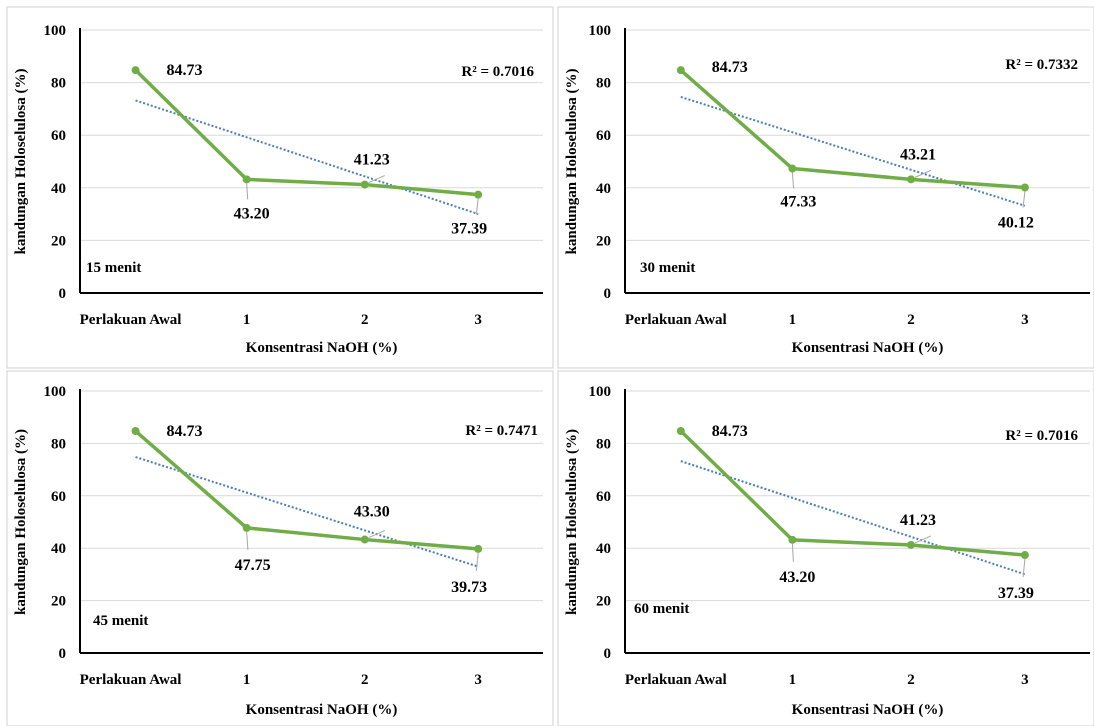  What do you see at coordinates (120, 621) in the screenshot?
I see `duration-label: 45 menit` at bounding box center [120, 621].